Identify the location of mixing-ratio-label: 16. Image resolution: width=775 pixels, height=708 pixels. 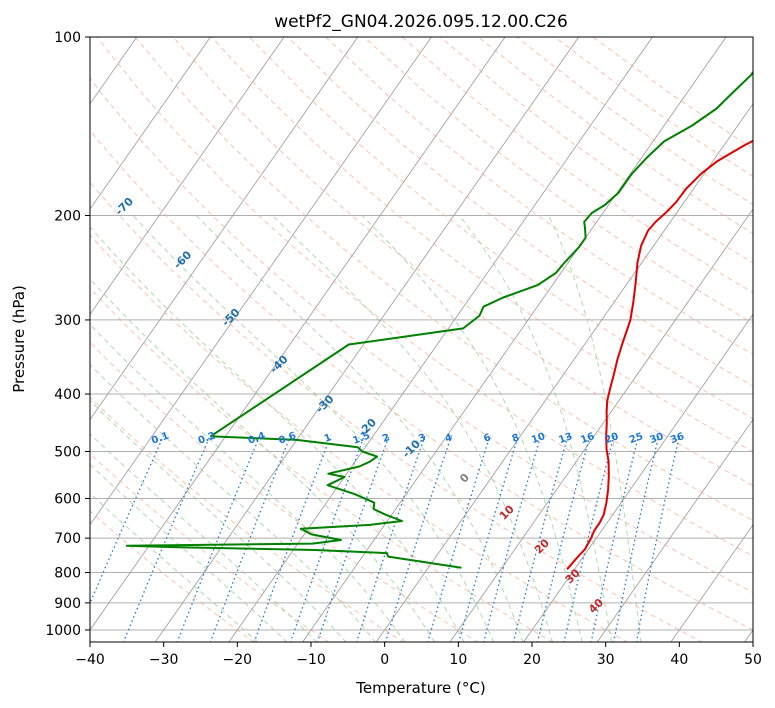
(587, 438).